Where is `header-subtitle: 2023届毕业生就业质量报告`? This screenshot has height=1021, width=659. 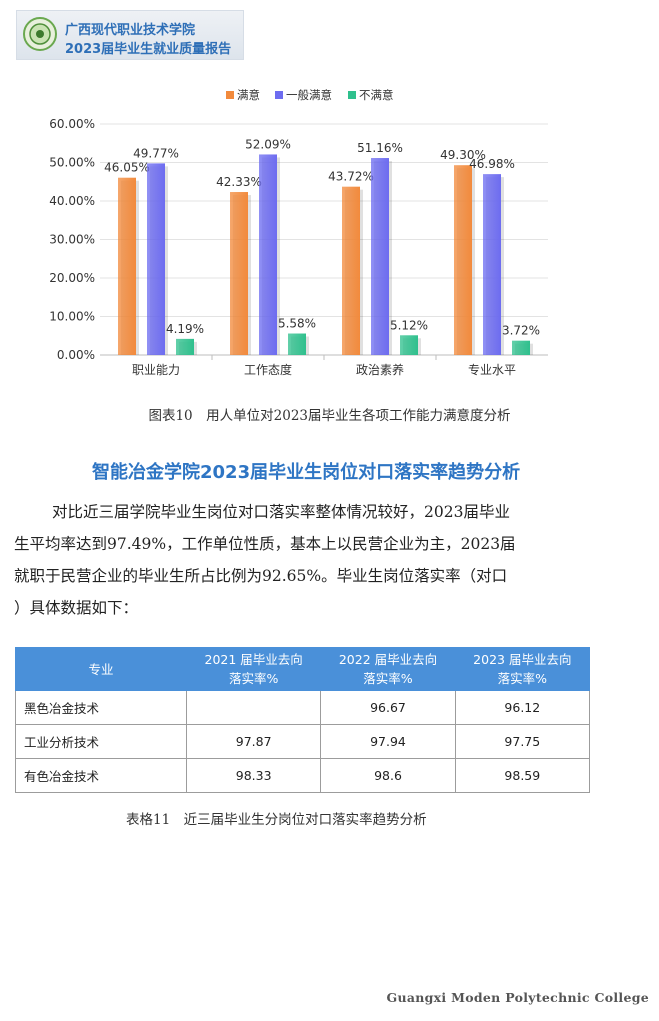
header-subtitle: 2023届毕业生就业质量报告 is located at coordinates (148, 49).